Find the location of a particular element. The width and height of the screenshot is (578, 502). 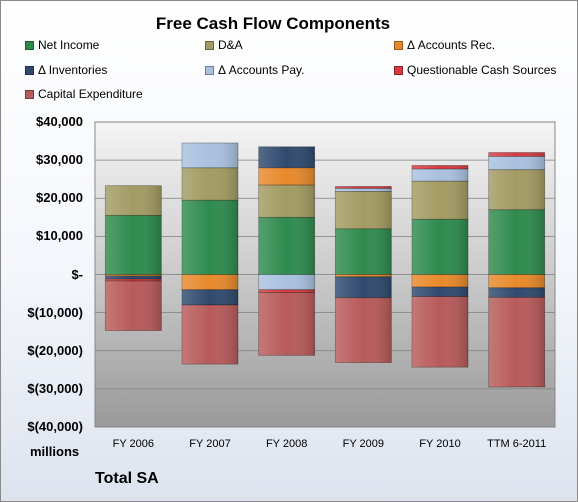

y-tick-label: $40,000 is located at coordinates (59, 121).